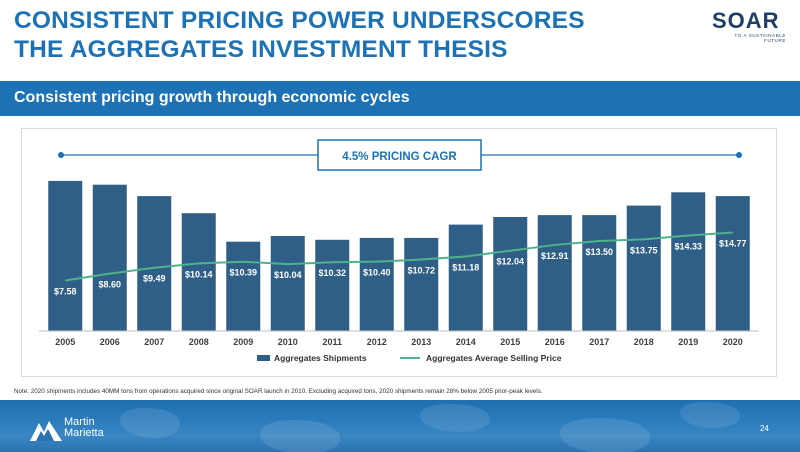 This screenshot has height=452, width=800. I want to click on x-tick-label: 2016, so click(555, 342).